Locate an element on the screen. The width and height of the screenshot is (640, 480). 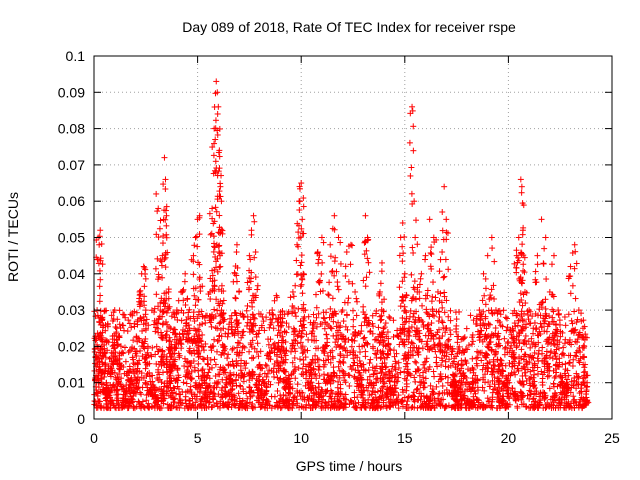
y-tick-label: 0.01 is located at coordinates (71, 383).